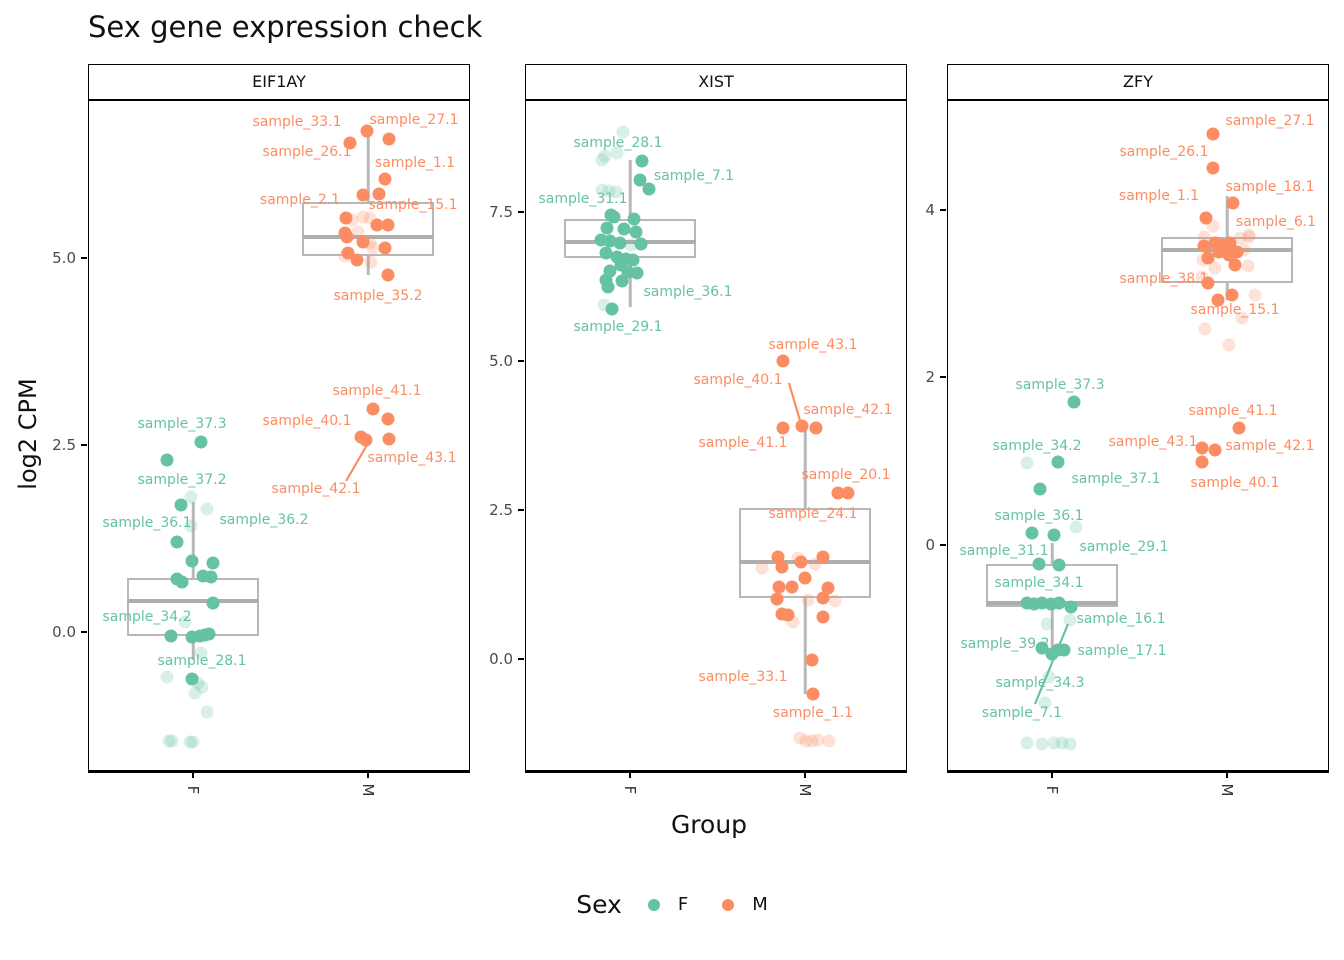  I want to click on sample-label: sample_41.1, so click(743, 443).